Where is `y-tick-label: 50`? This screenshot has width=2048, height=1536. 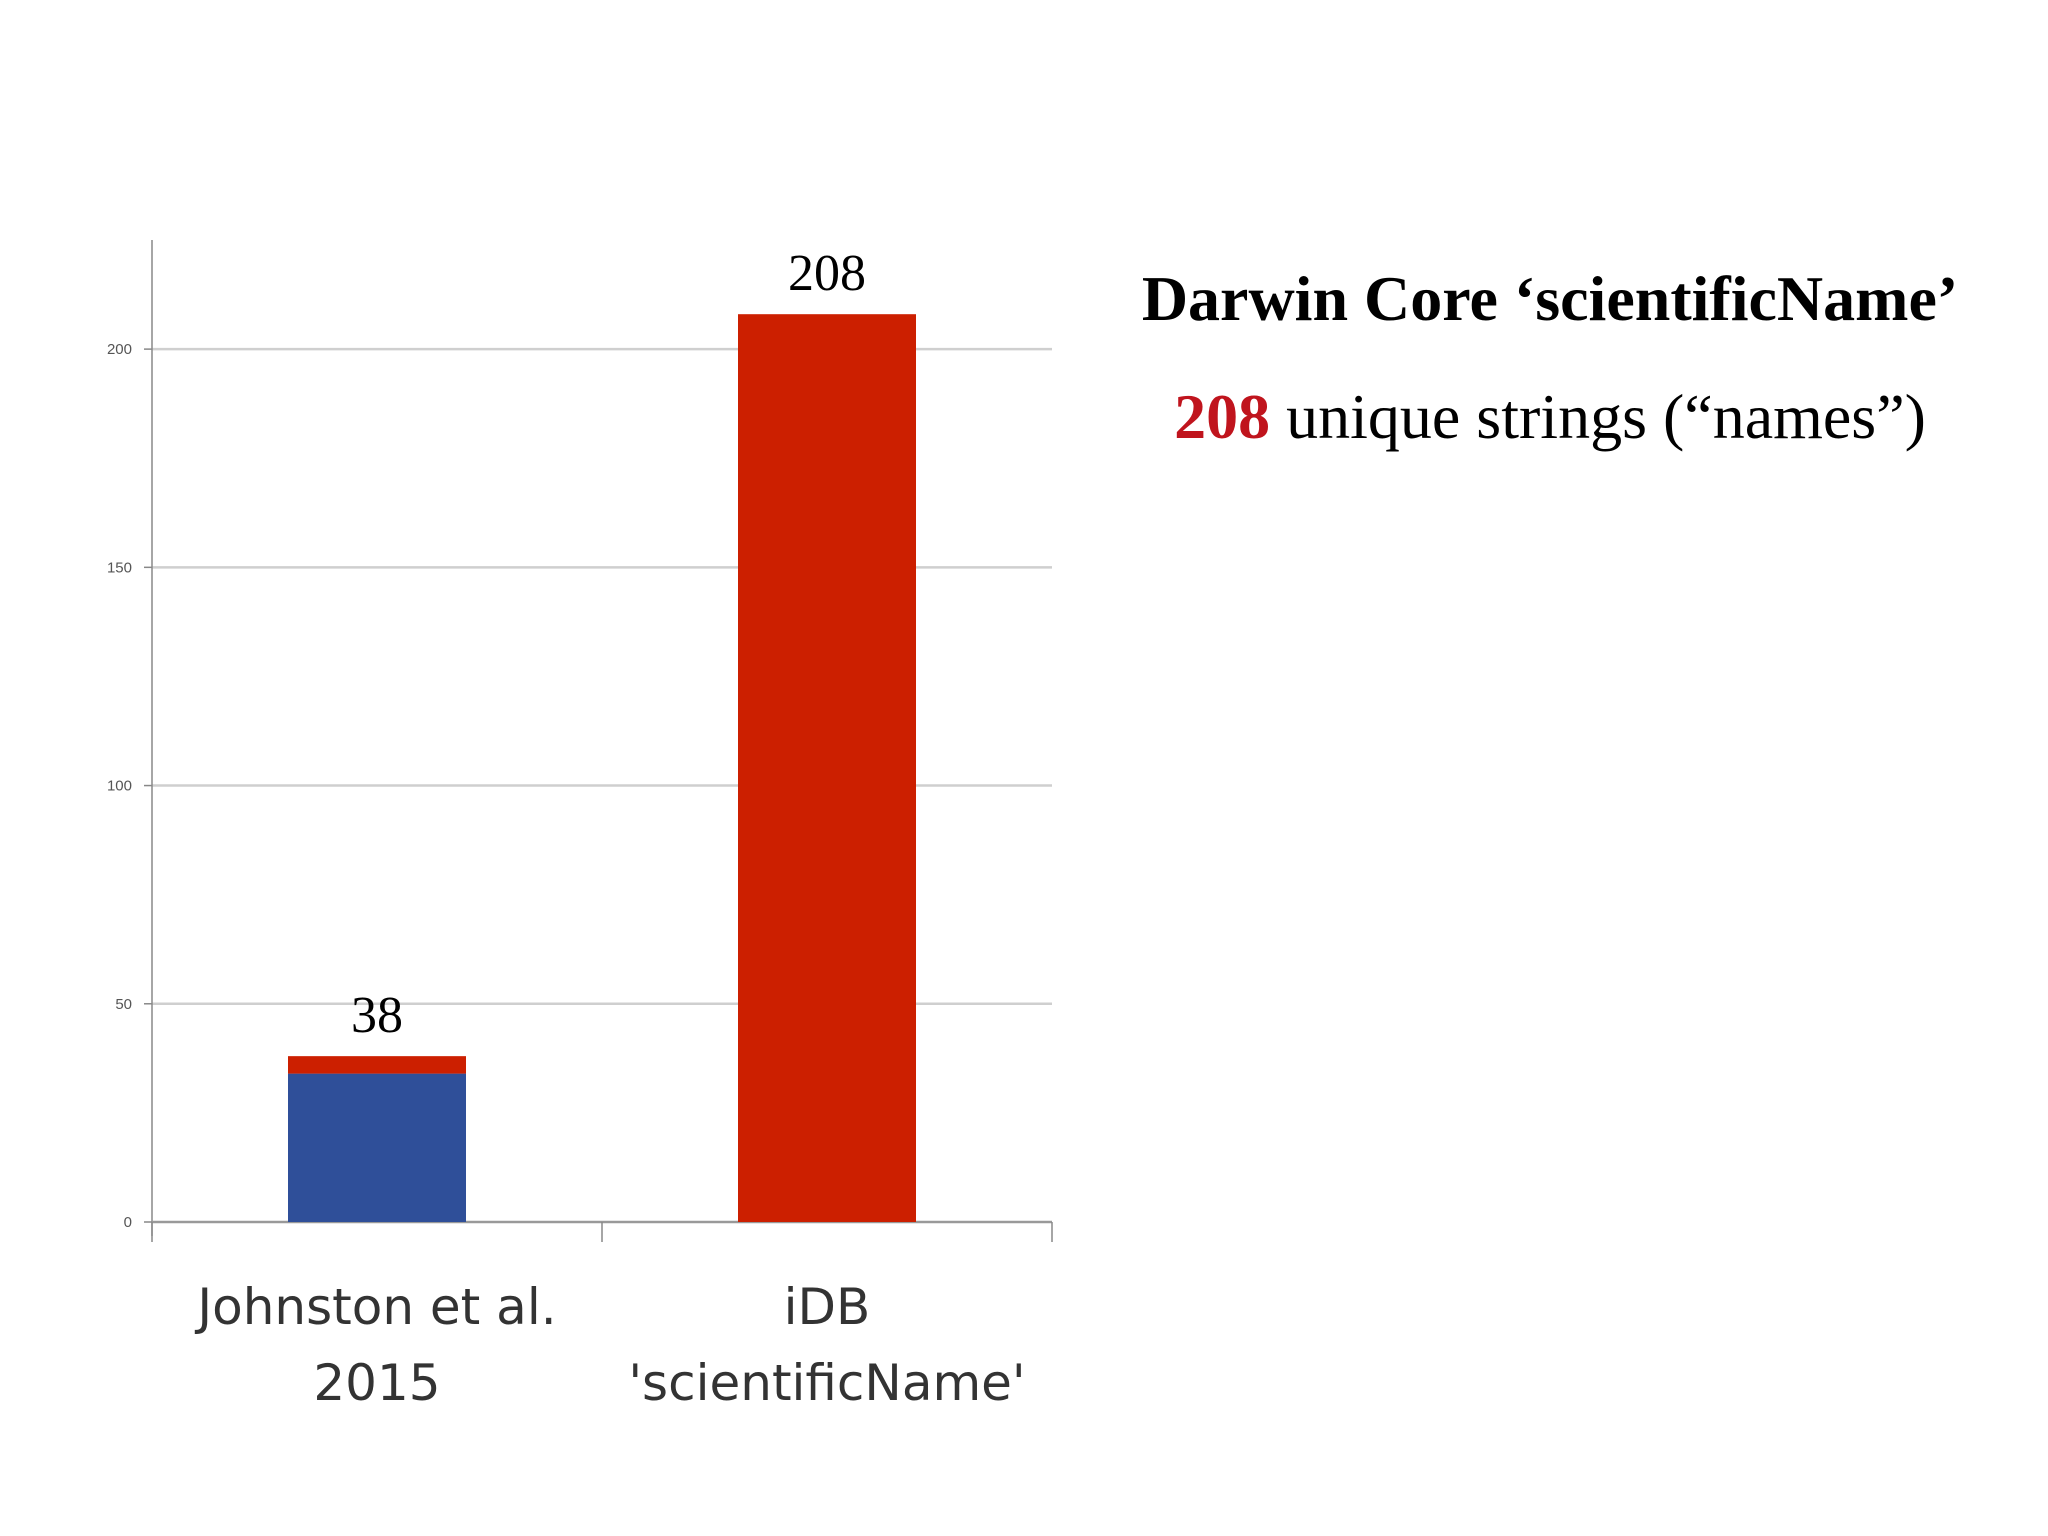 y-tick-label: 50 is located at coordinates (123, 1004).